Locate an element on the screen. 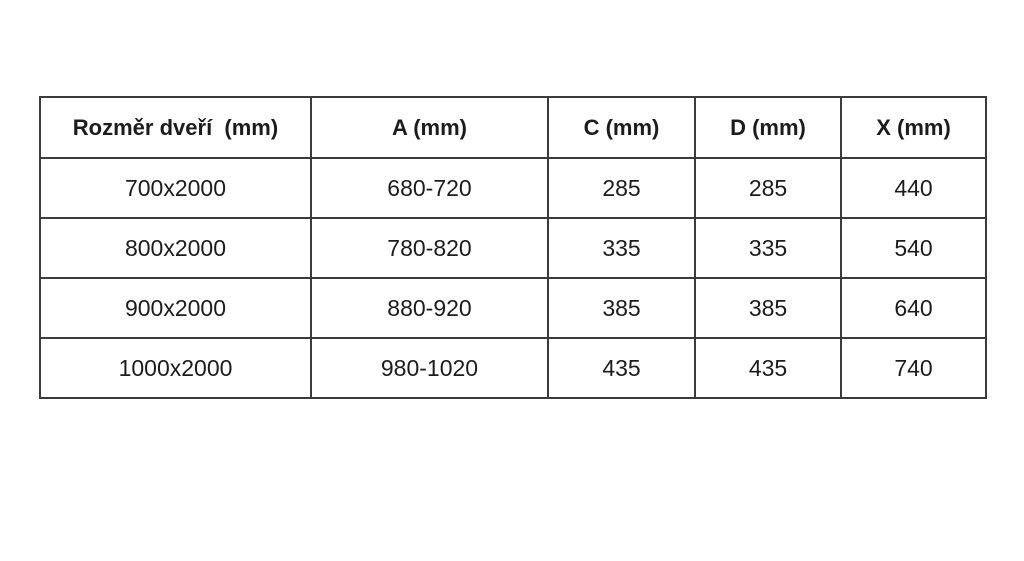  column-header-x: X (mm) is located at coordinates (913, 127).